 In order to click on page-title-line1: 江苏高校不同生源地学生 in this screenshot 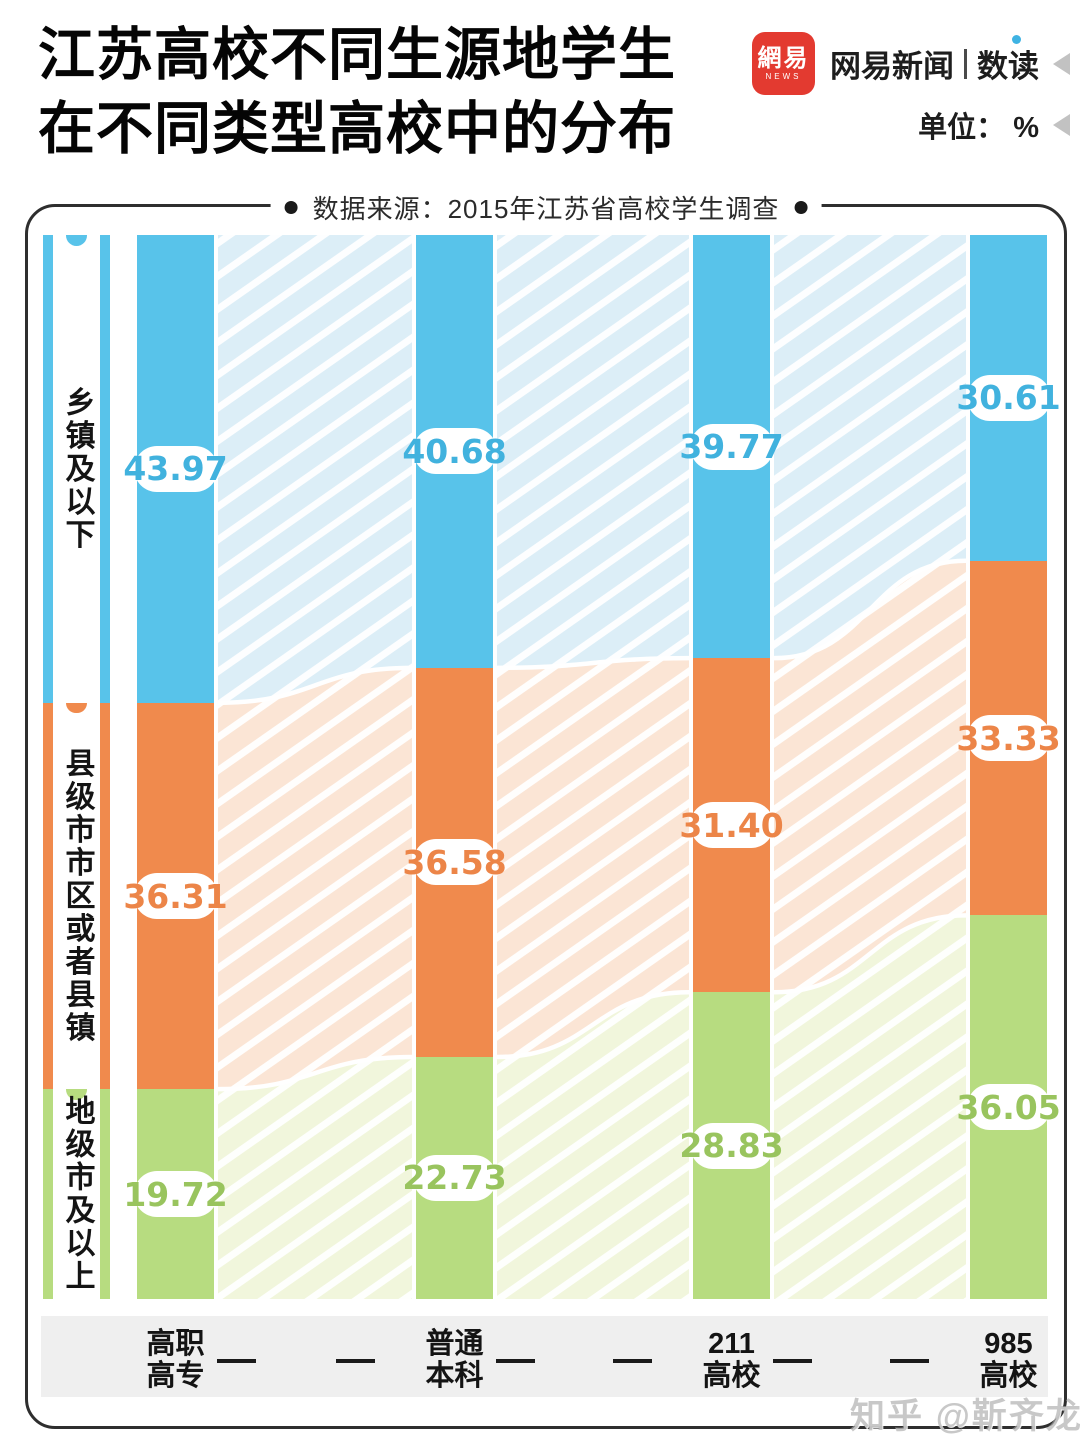, I will do `click(357, 55)`.